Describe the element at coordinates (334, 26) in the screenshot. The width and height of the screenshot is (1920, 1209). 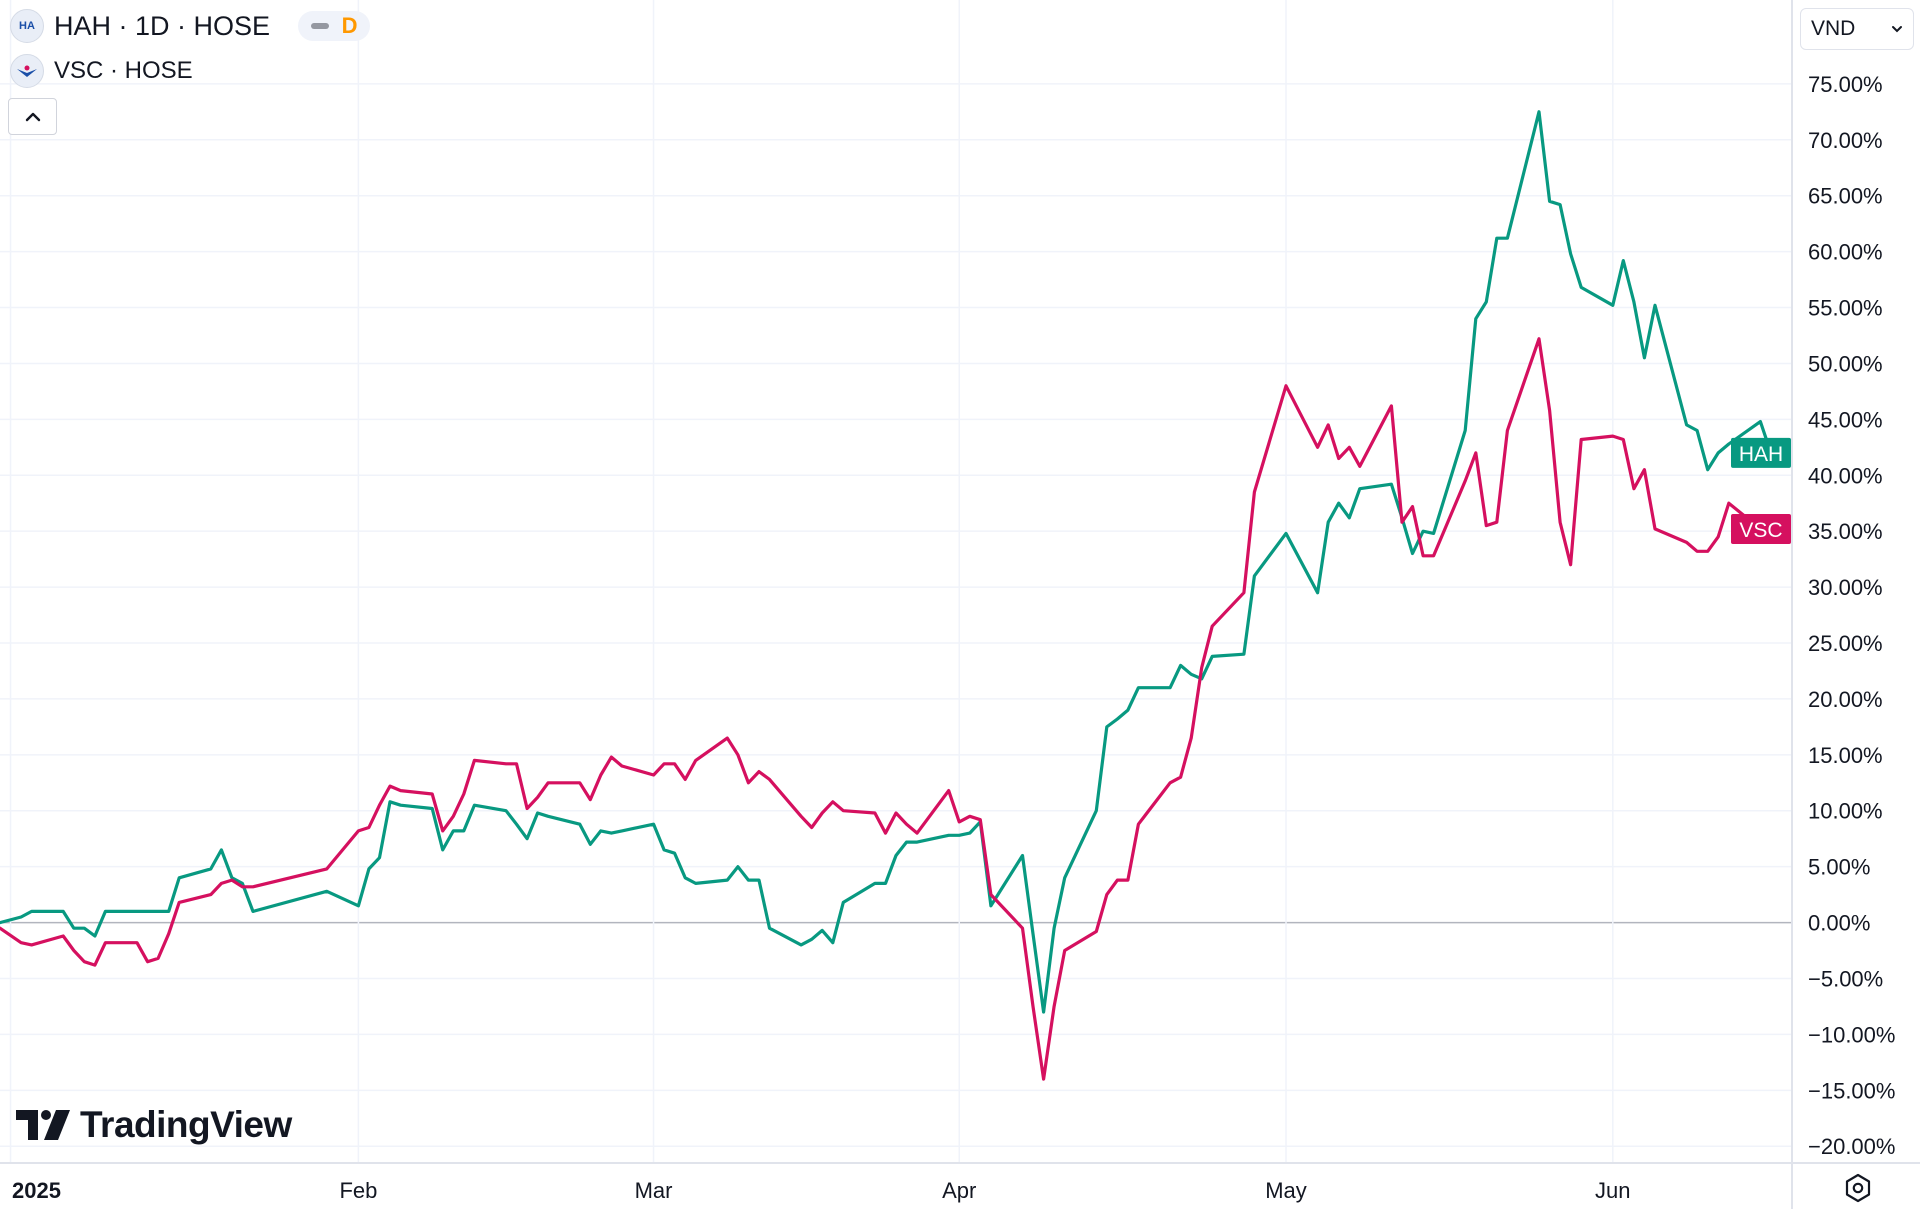
I see `interval-badge: D` at that location.